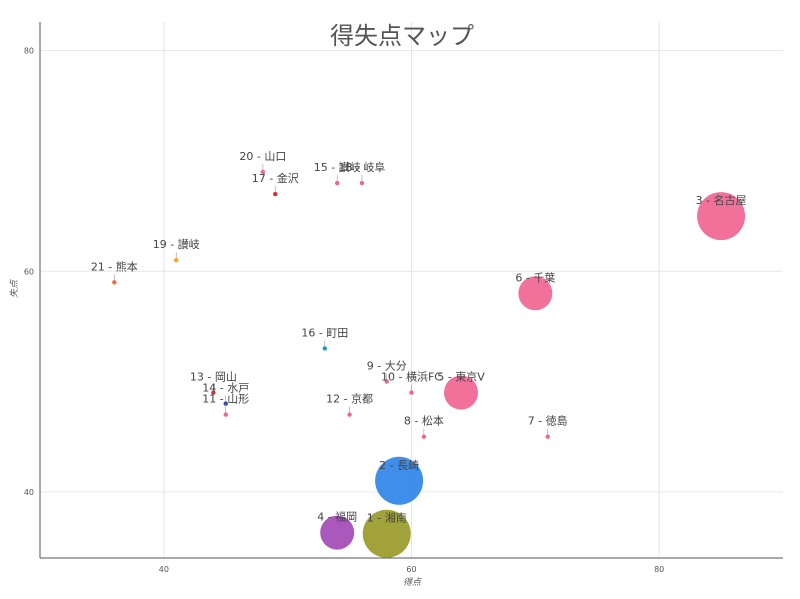  What do you see at coordinates (29, 271) in the screenshot?
I see `y-tick-label-1: 60` at bounding box center [29, 271].